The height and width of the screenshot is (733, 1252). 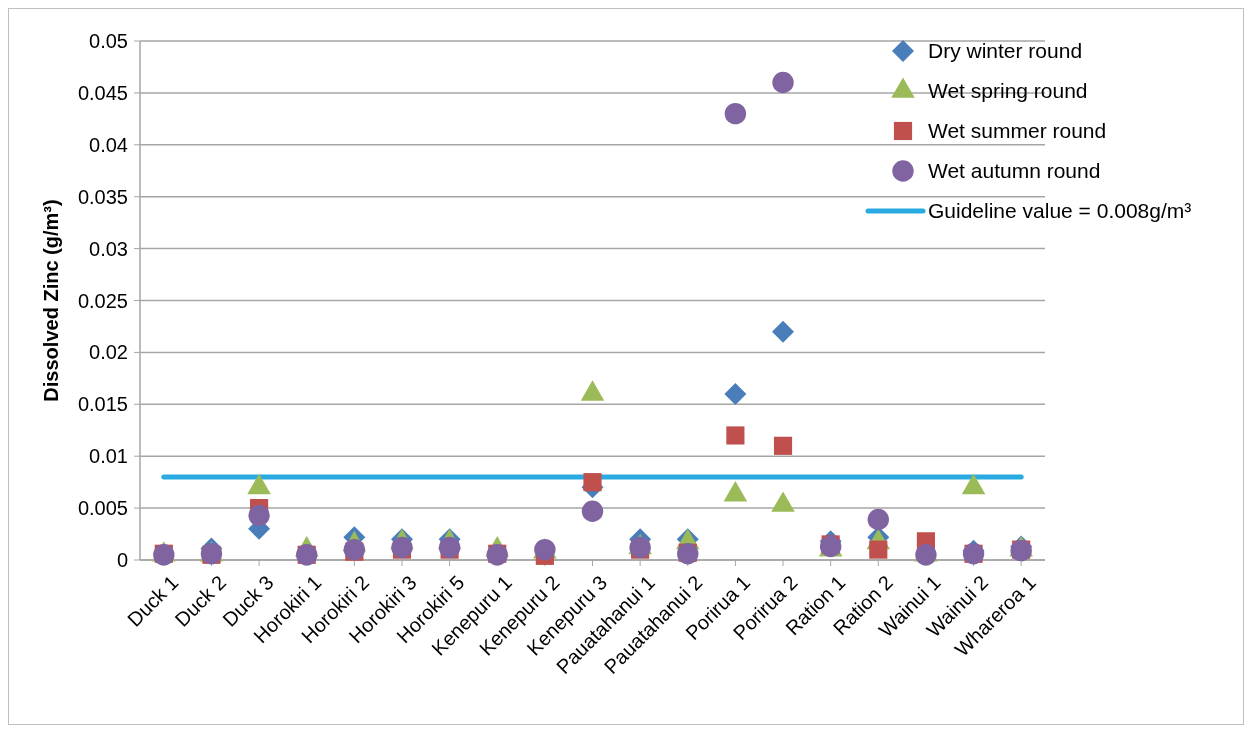 What do you see at coordinates (102, 508) in the screenshot?
I see `y-tick-label: 0.005` at bounding box center [102, 508].